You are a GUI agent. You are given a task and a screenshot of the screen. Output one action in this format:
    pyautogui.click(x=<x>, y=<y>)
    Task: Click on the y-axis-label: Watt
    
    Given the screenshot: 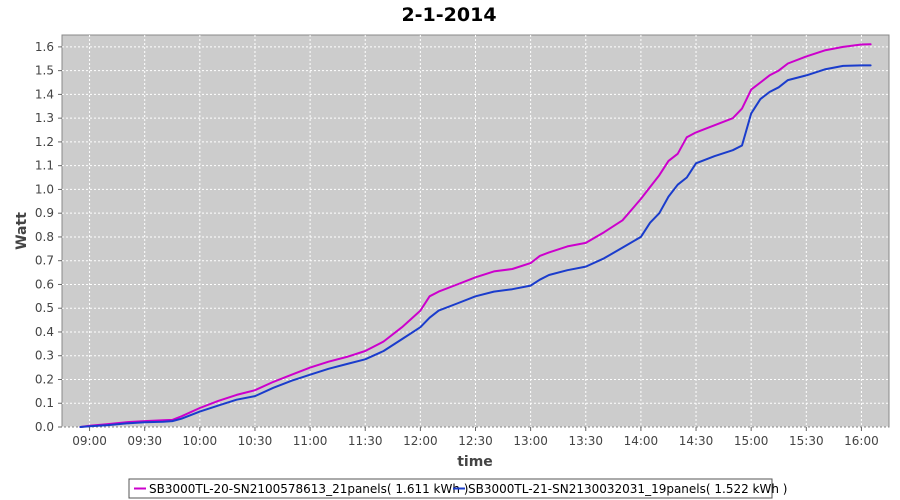 What is the action you would take?
    pyautogui.click(x=22, y=231)
    